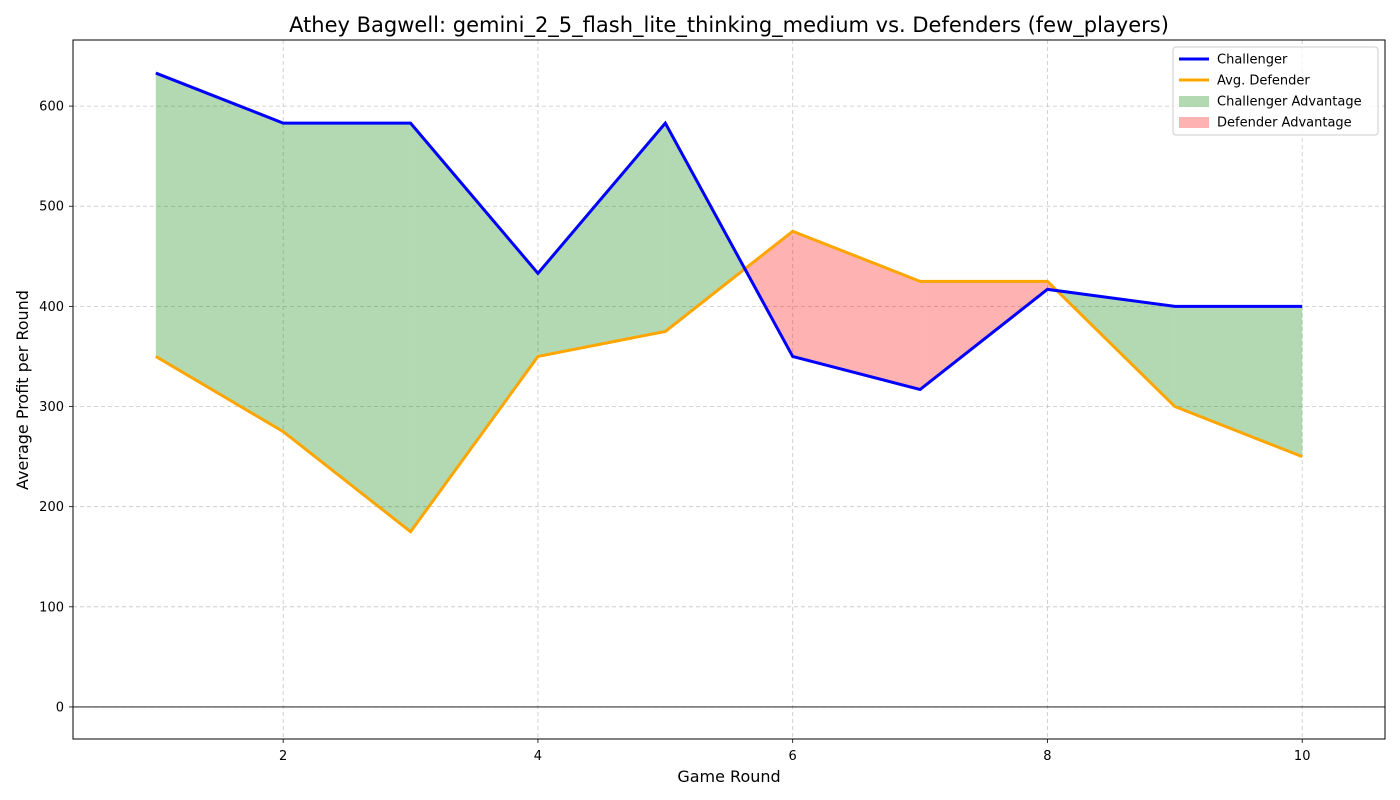  Describe the element at coordinates (1047, 756) in the screenshot. I see `x-tick-label: 8` at that location.